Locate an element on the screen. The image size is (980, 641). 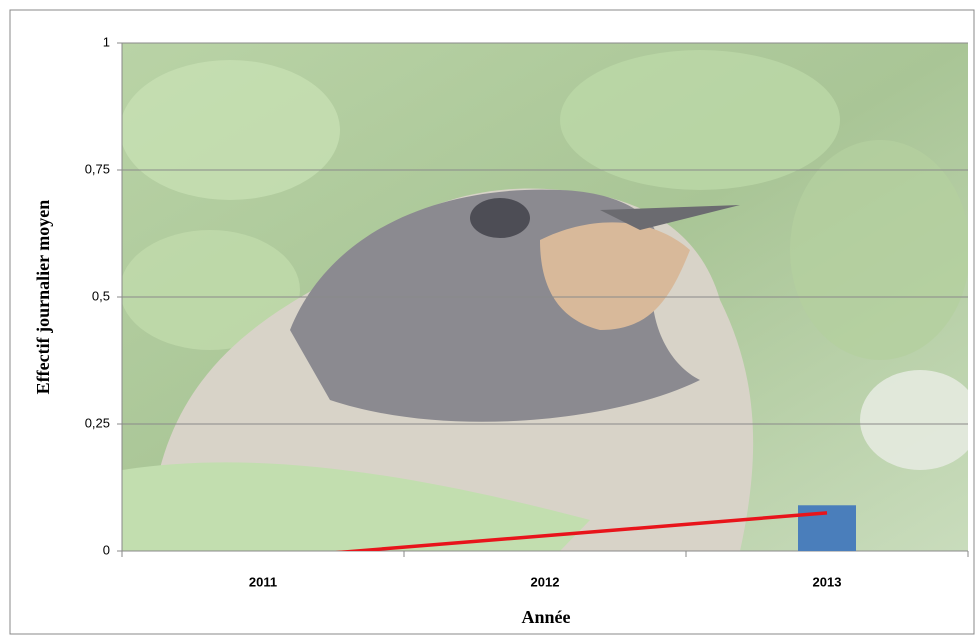
y-tick-label: 0,5 is located at coordinates (101, 295).